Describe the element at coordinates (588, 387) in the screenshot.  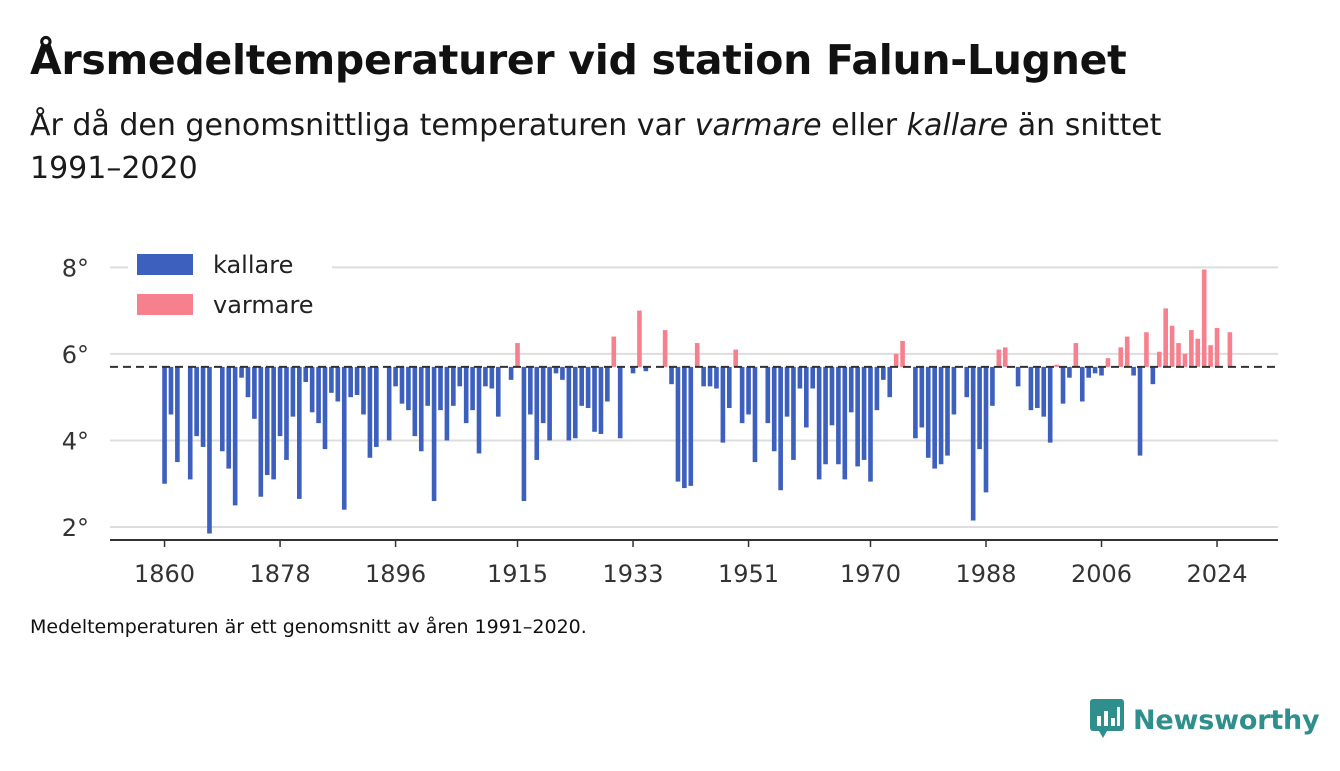
I see `bar-1926` at that location.